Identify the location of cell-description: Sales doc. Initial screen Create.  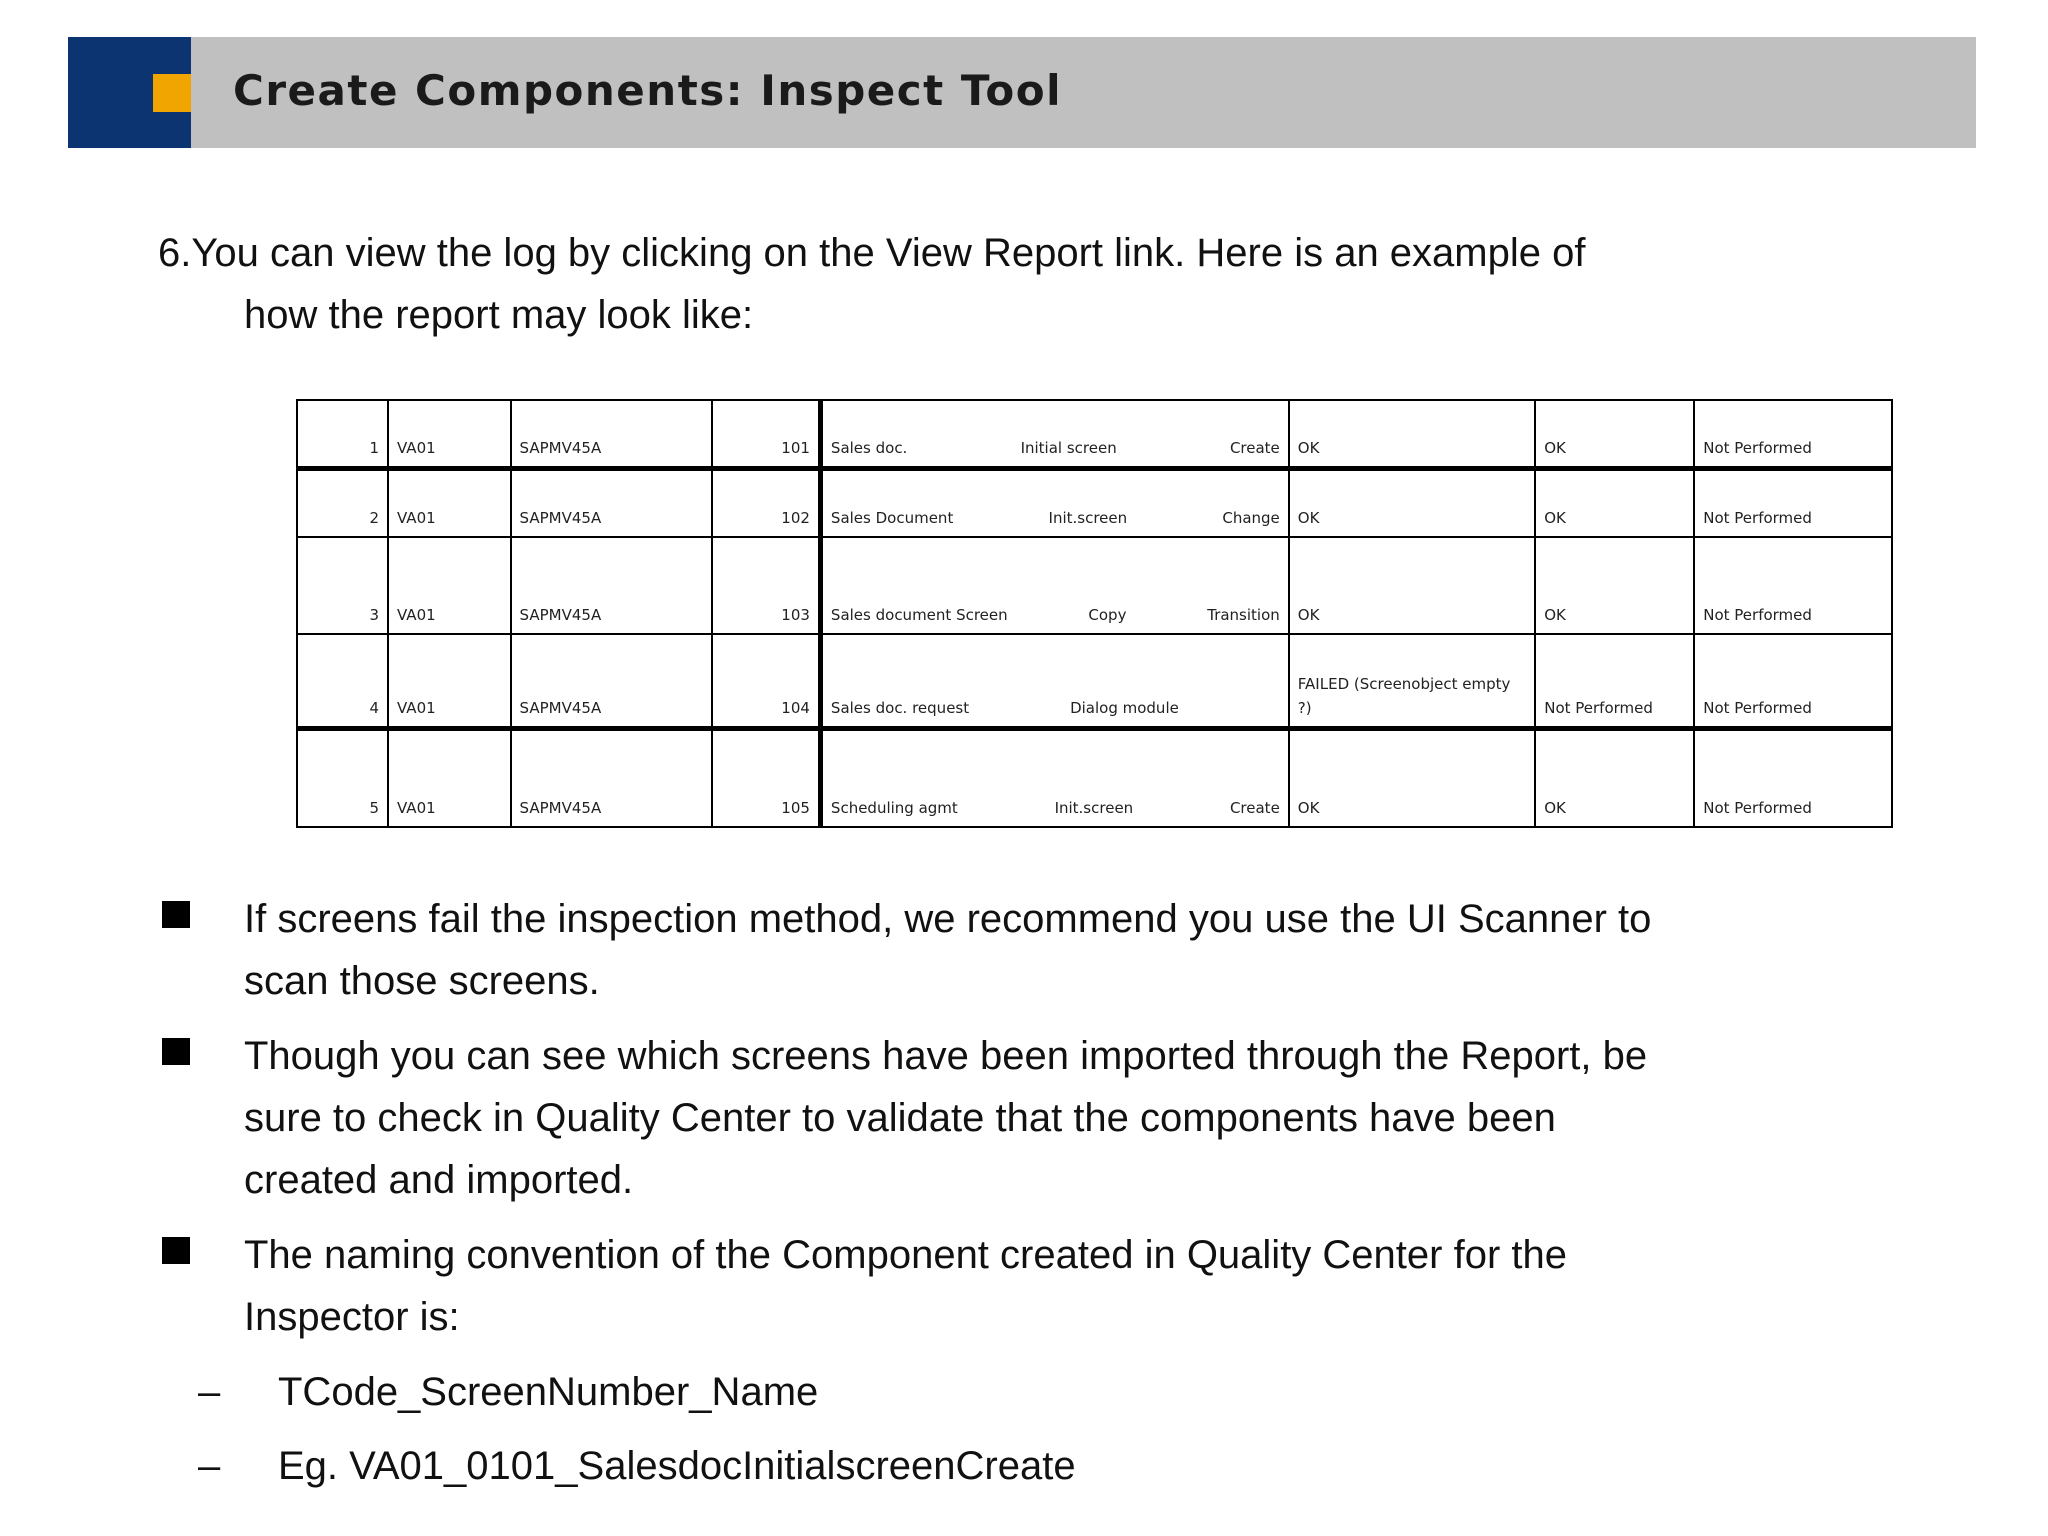
(1053, 435).